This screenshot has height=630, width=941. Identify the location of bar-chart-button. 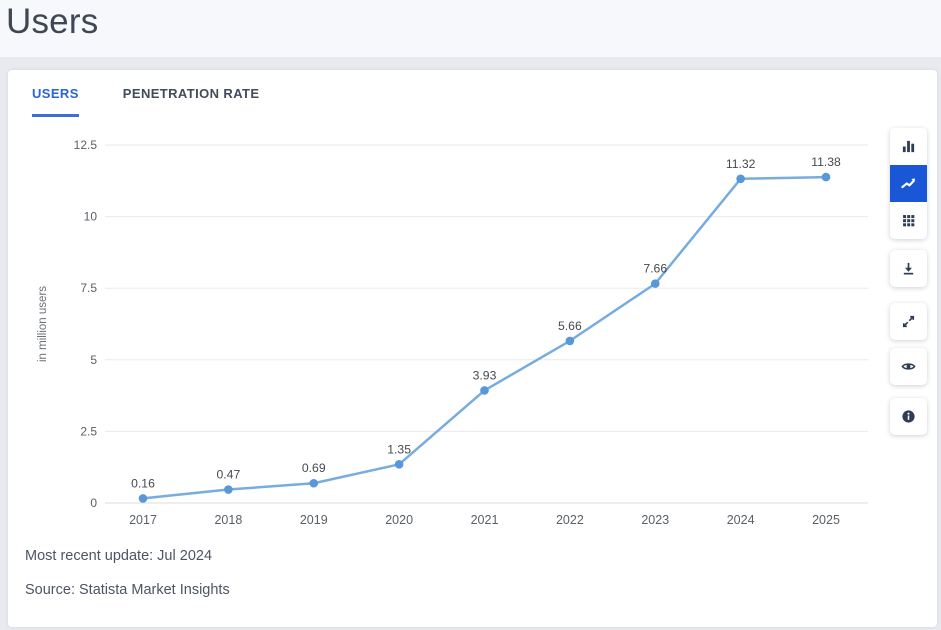
(908, 146).